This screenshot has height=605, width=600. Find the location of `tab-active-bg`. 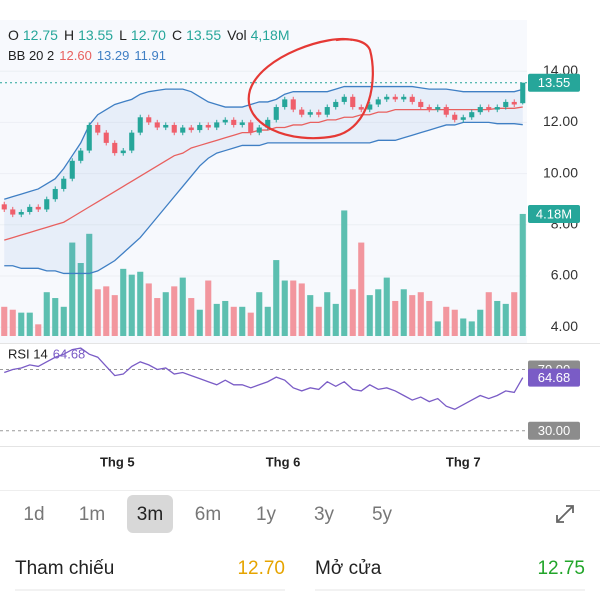

tab-active-bg is located at coordinates (150, 514).